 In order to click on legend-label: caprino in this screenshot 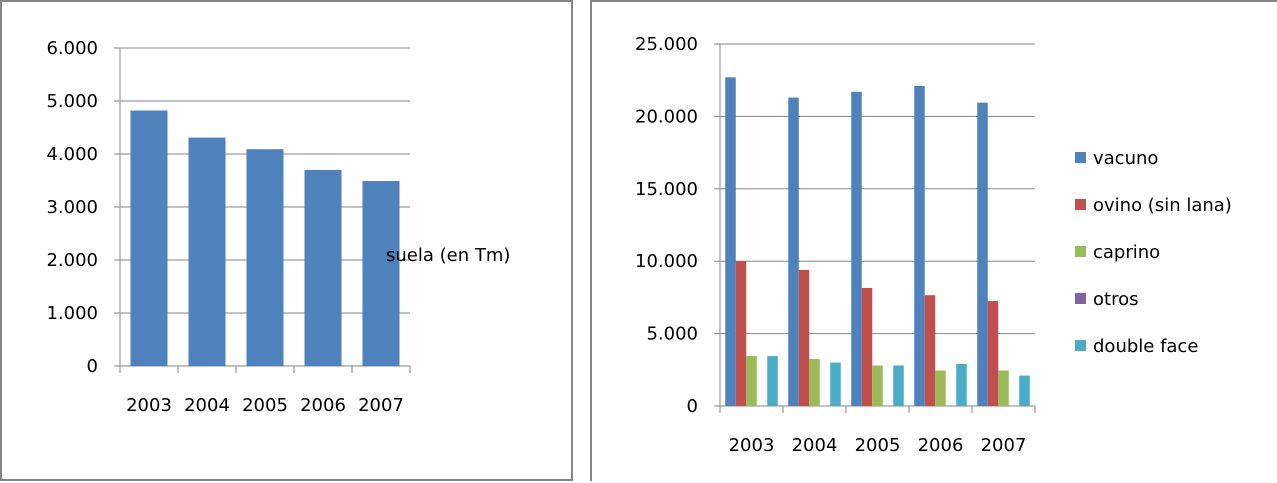, I will do `click(1126, 252)`.